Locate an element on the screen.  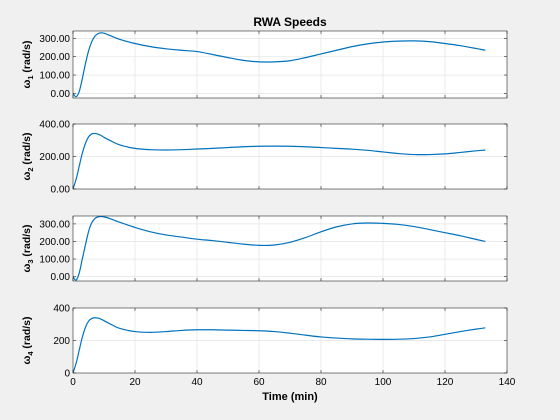
x-tick-label: 20 is located at coordinates (135, 382).